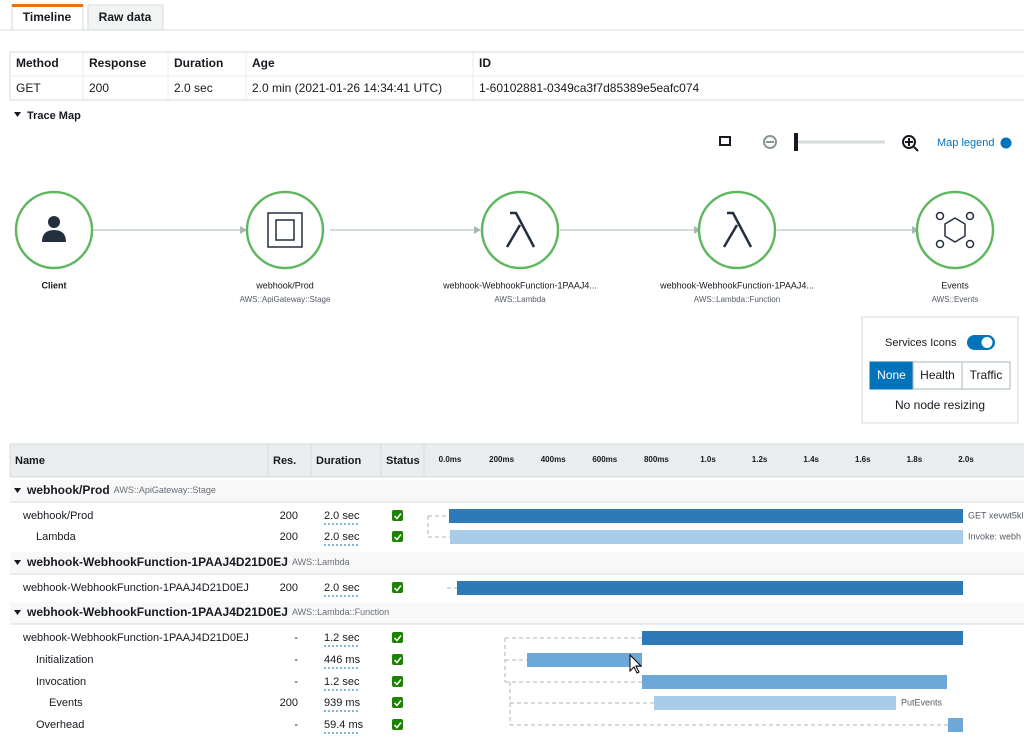 The height and width of the screenshot is (744, 1024). Describe the element at coordinates (517, 613) in the screenshot. I see `group-header` at that location.